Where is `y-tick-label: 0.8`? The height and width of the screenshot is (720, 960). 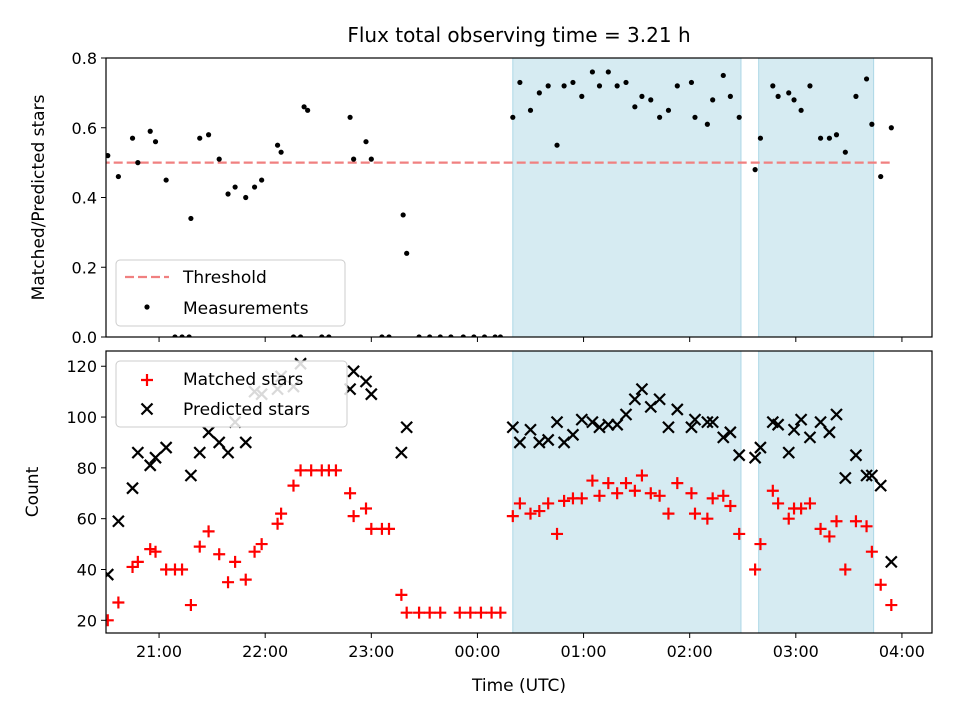 y-tick-label: 0.8 is located at coordinates (84, 58).